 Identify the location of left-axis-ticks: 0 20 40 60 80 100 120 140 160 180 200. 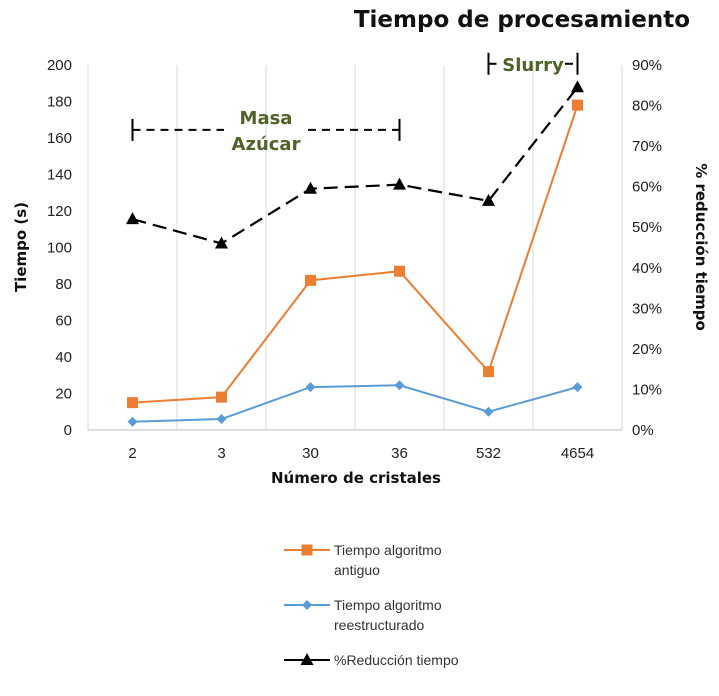
(59, 248).